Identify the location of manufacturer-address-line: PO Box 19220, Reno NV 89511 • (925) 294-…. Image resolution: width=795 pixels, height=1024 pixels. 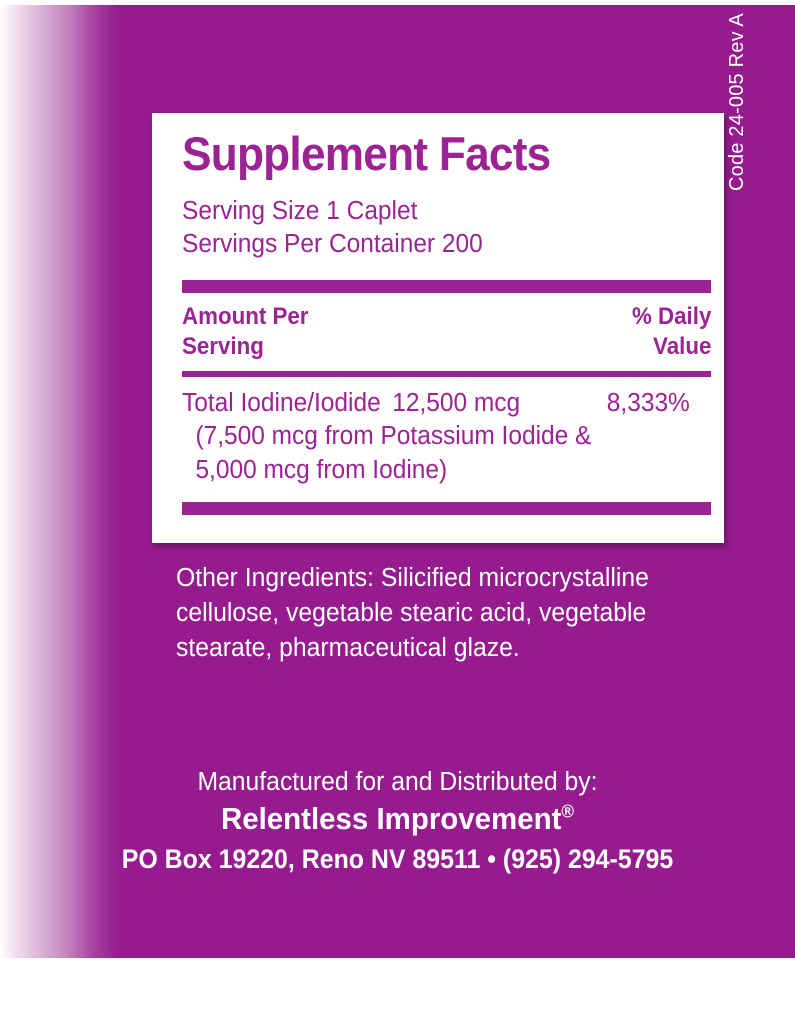
(397, 859).